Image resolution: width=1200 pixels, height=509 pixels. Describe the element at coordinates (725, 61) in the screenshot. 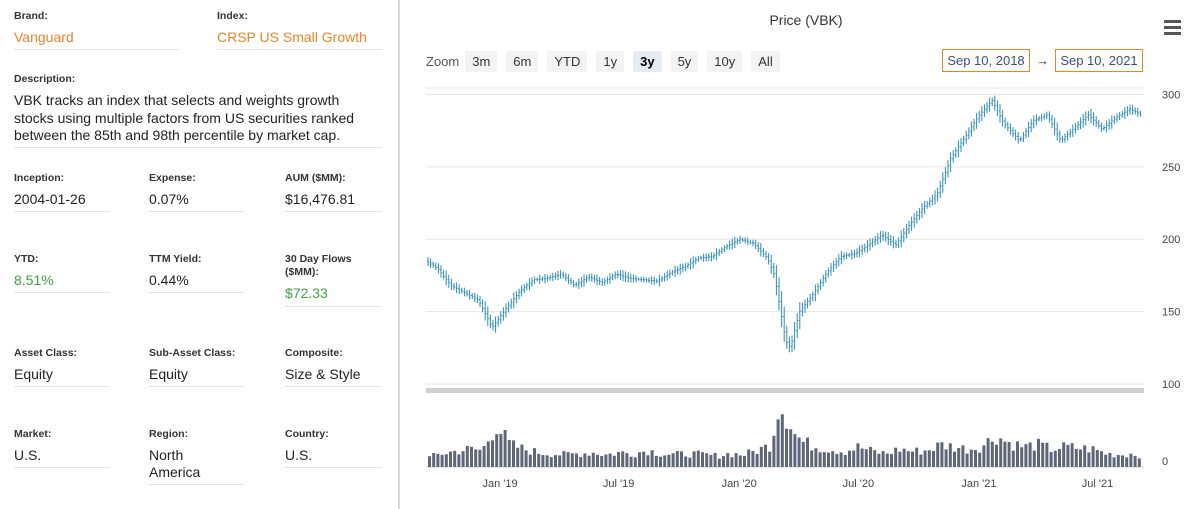

I see `zoom-10y-button: 10y` at that location.